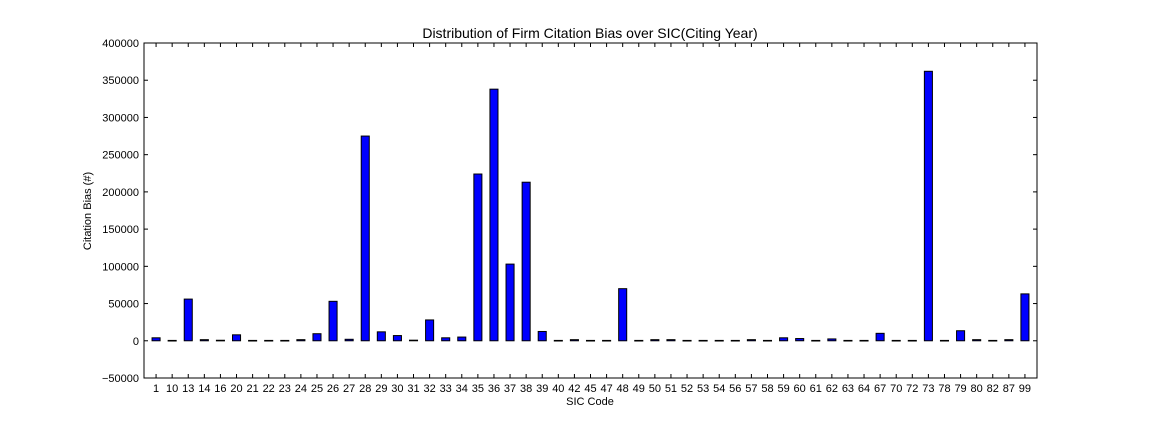 This screenshot has height=432, width=1152. Describe the element at coordinates (558, 389) in the screenshot. I see `x-tick-label: 40` at that location.